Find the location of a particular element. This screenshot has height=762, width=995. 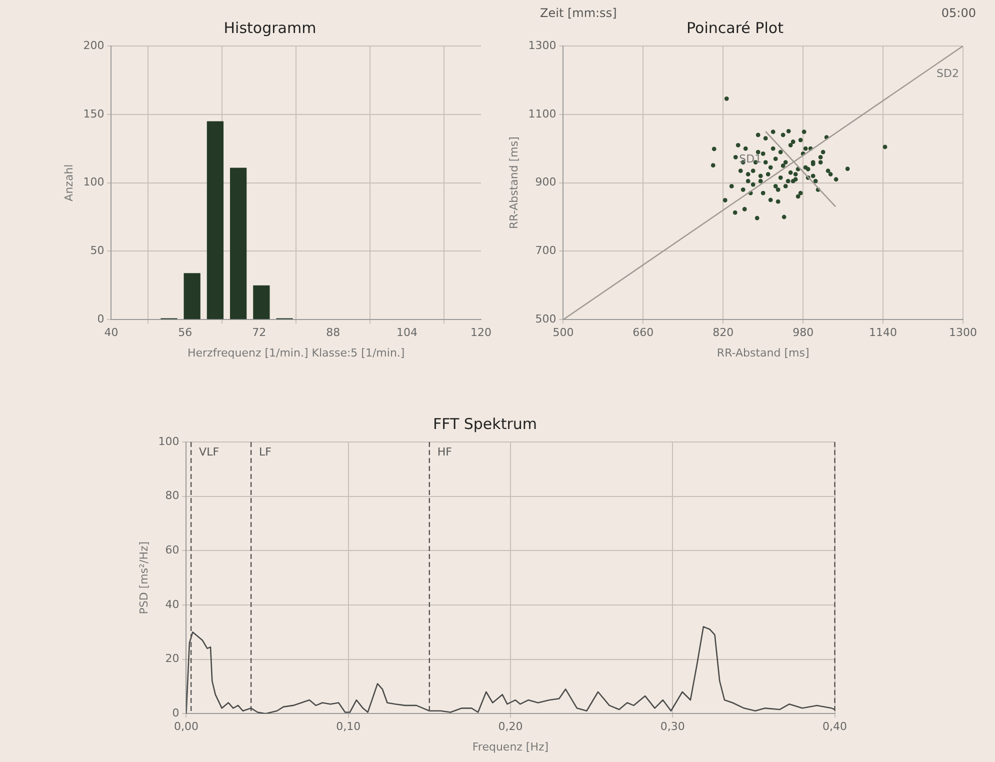

y-tick-label: 150 is located at coordinates (93, 113).